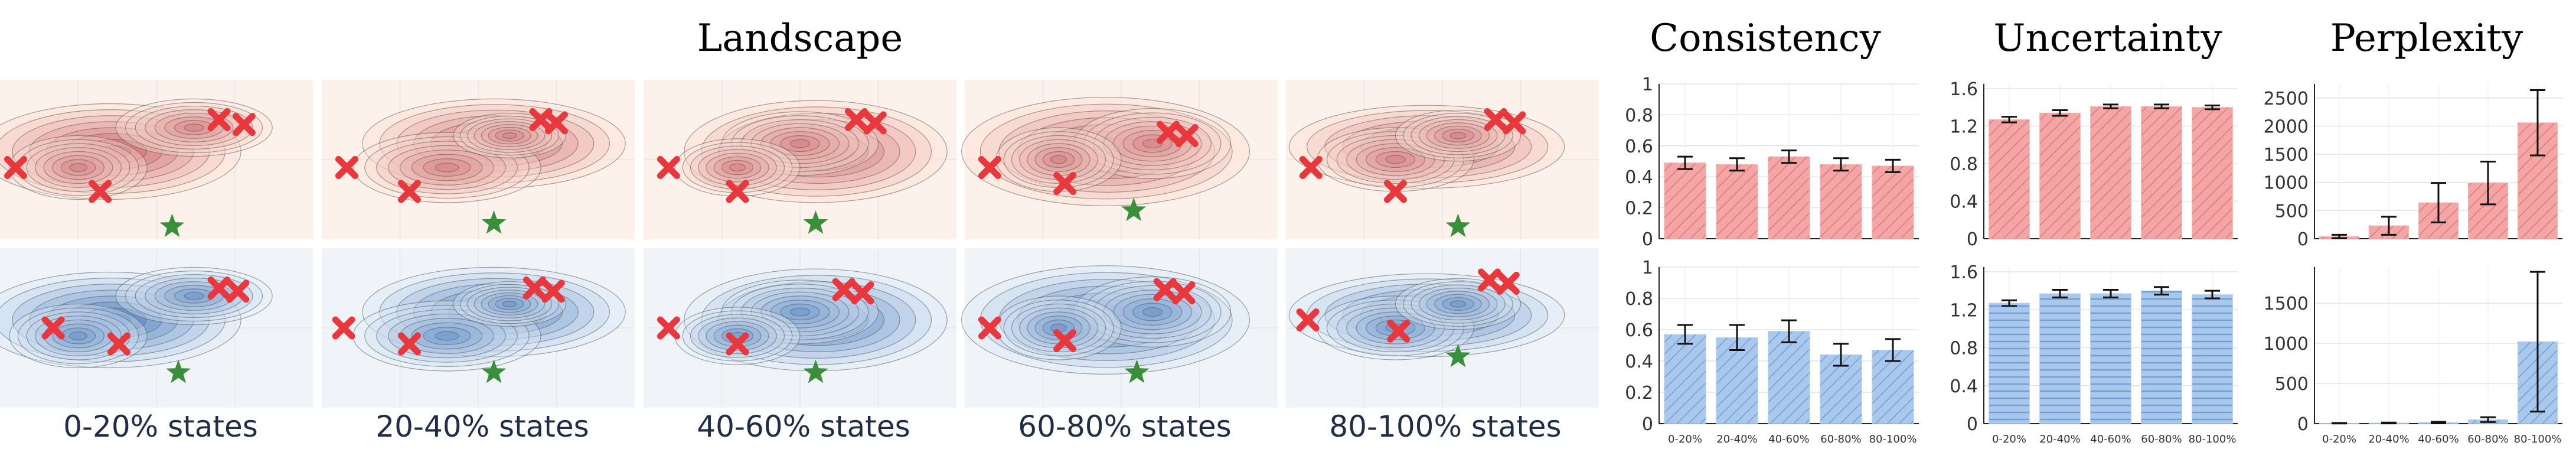 The image size is (2576, 452). I want to click on y-tick-label: 2500, so click(2286, 99).